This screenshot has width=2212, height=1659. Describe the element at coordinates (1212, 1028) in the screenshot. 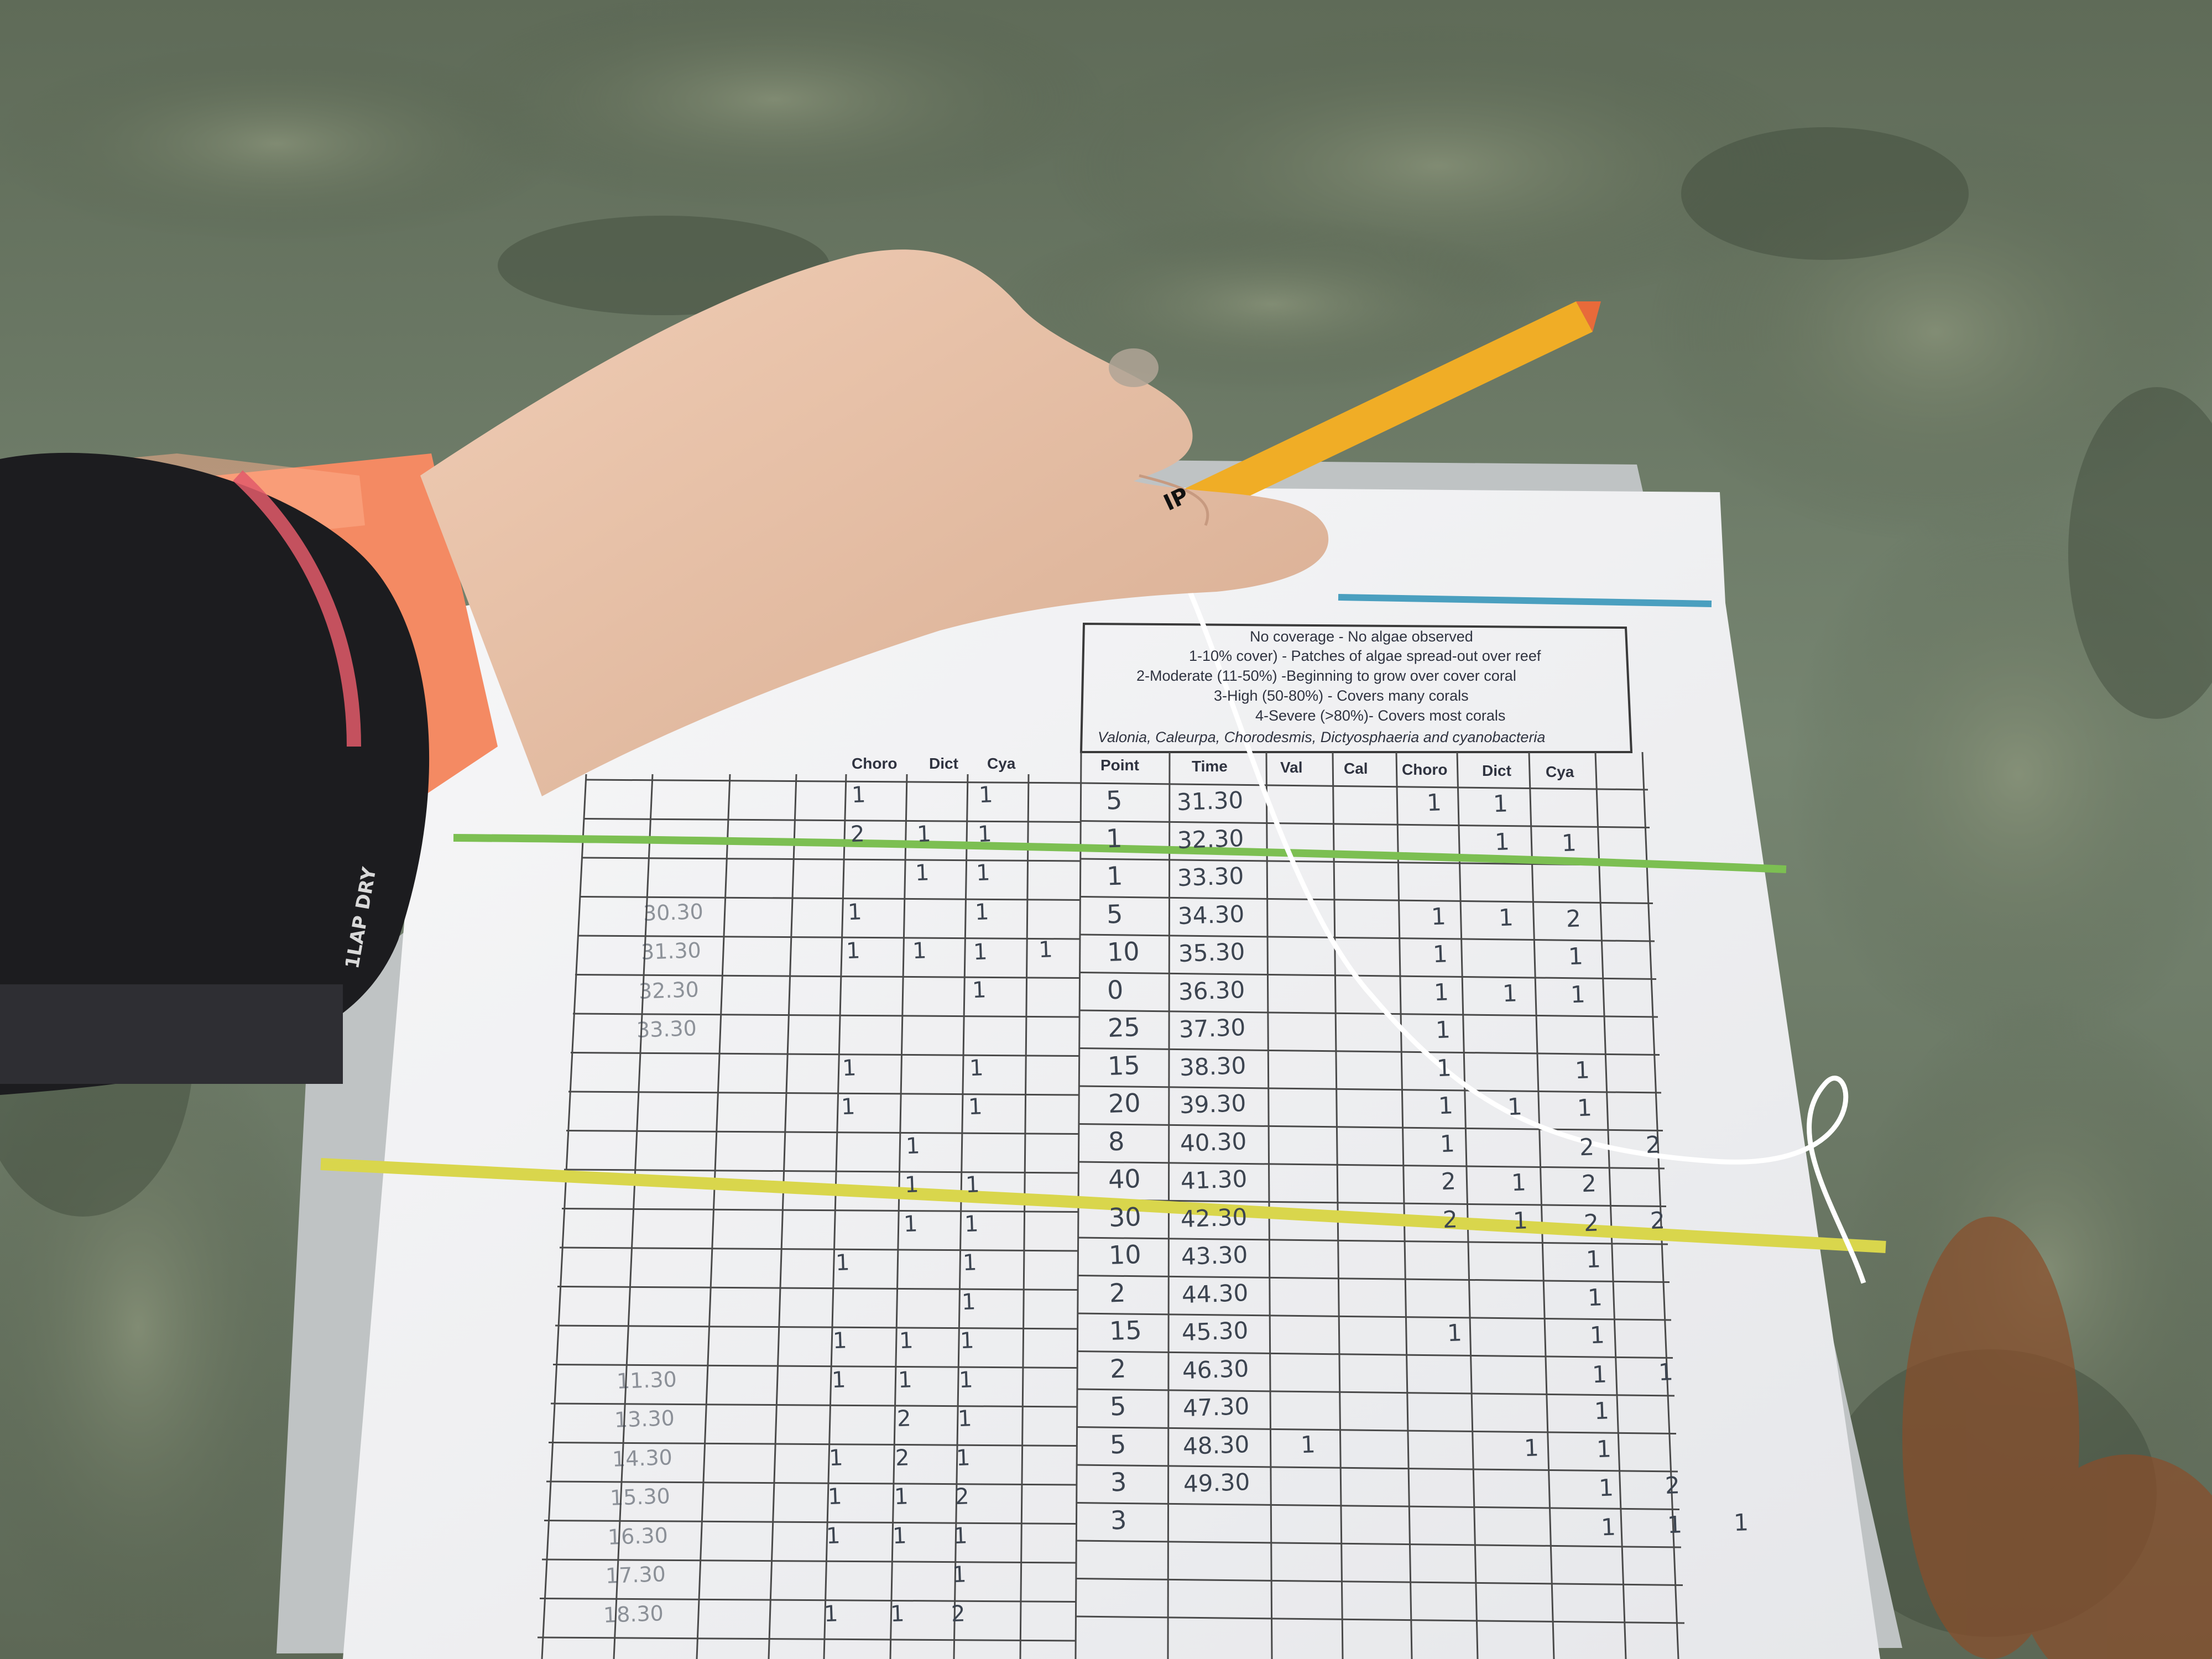

I see `time-cell: 37.30` at that location.